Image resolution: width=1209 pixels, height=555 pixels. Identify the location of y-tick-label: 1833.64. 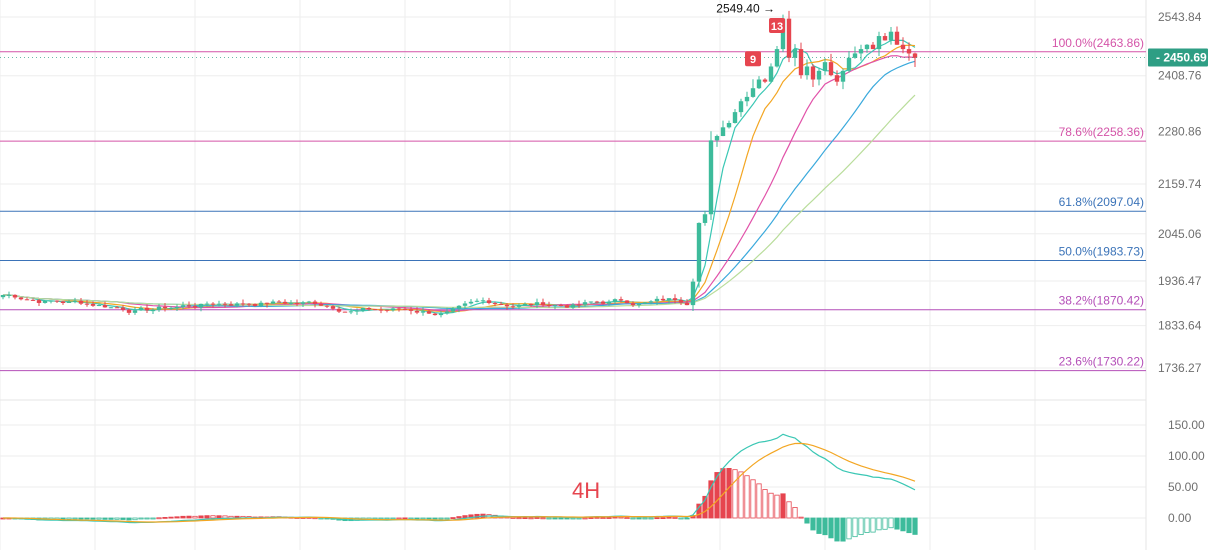
(1180, 326).